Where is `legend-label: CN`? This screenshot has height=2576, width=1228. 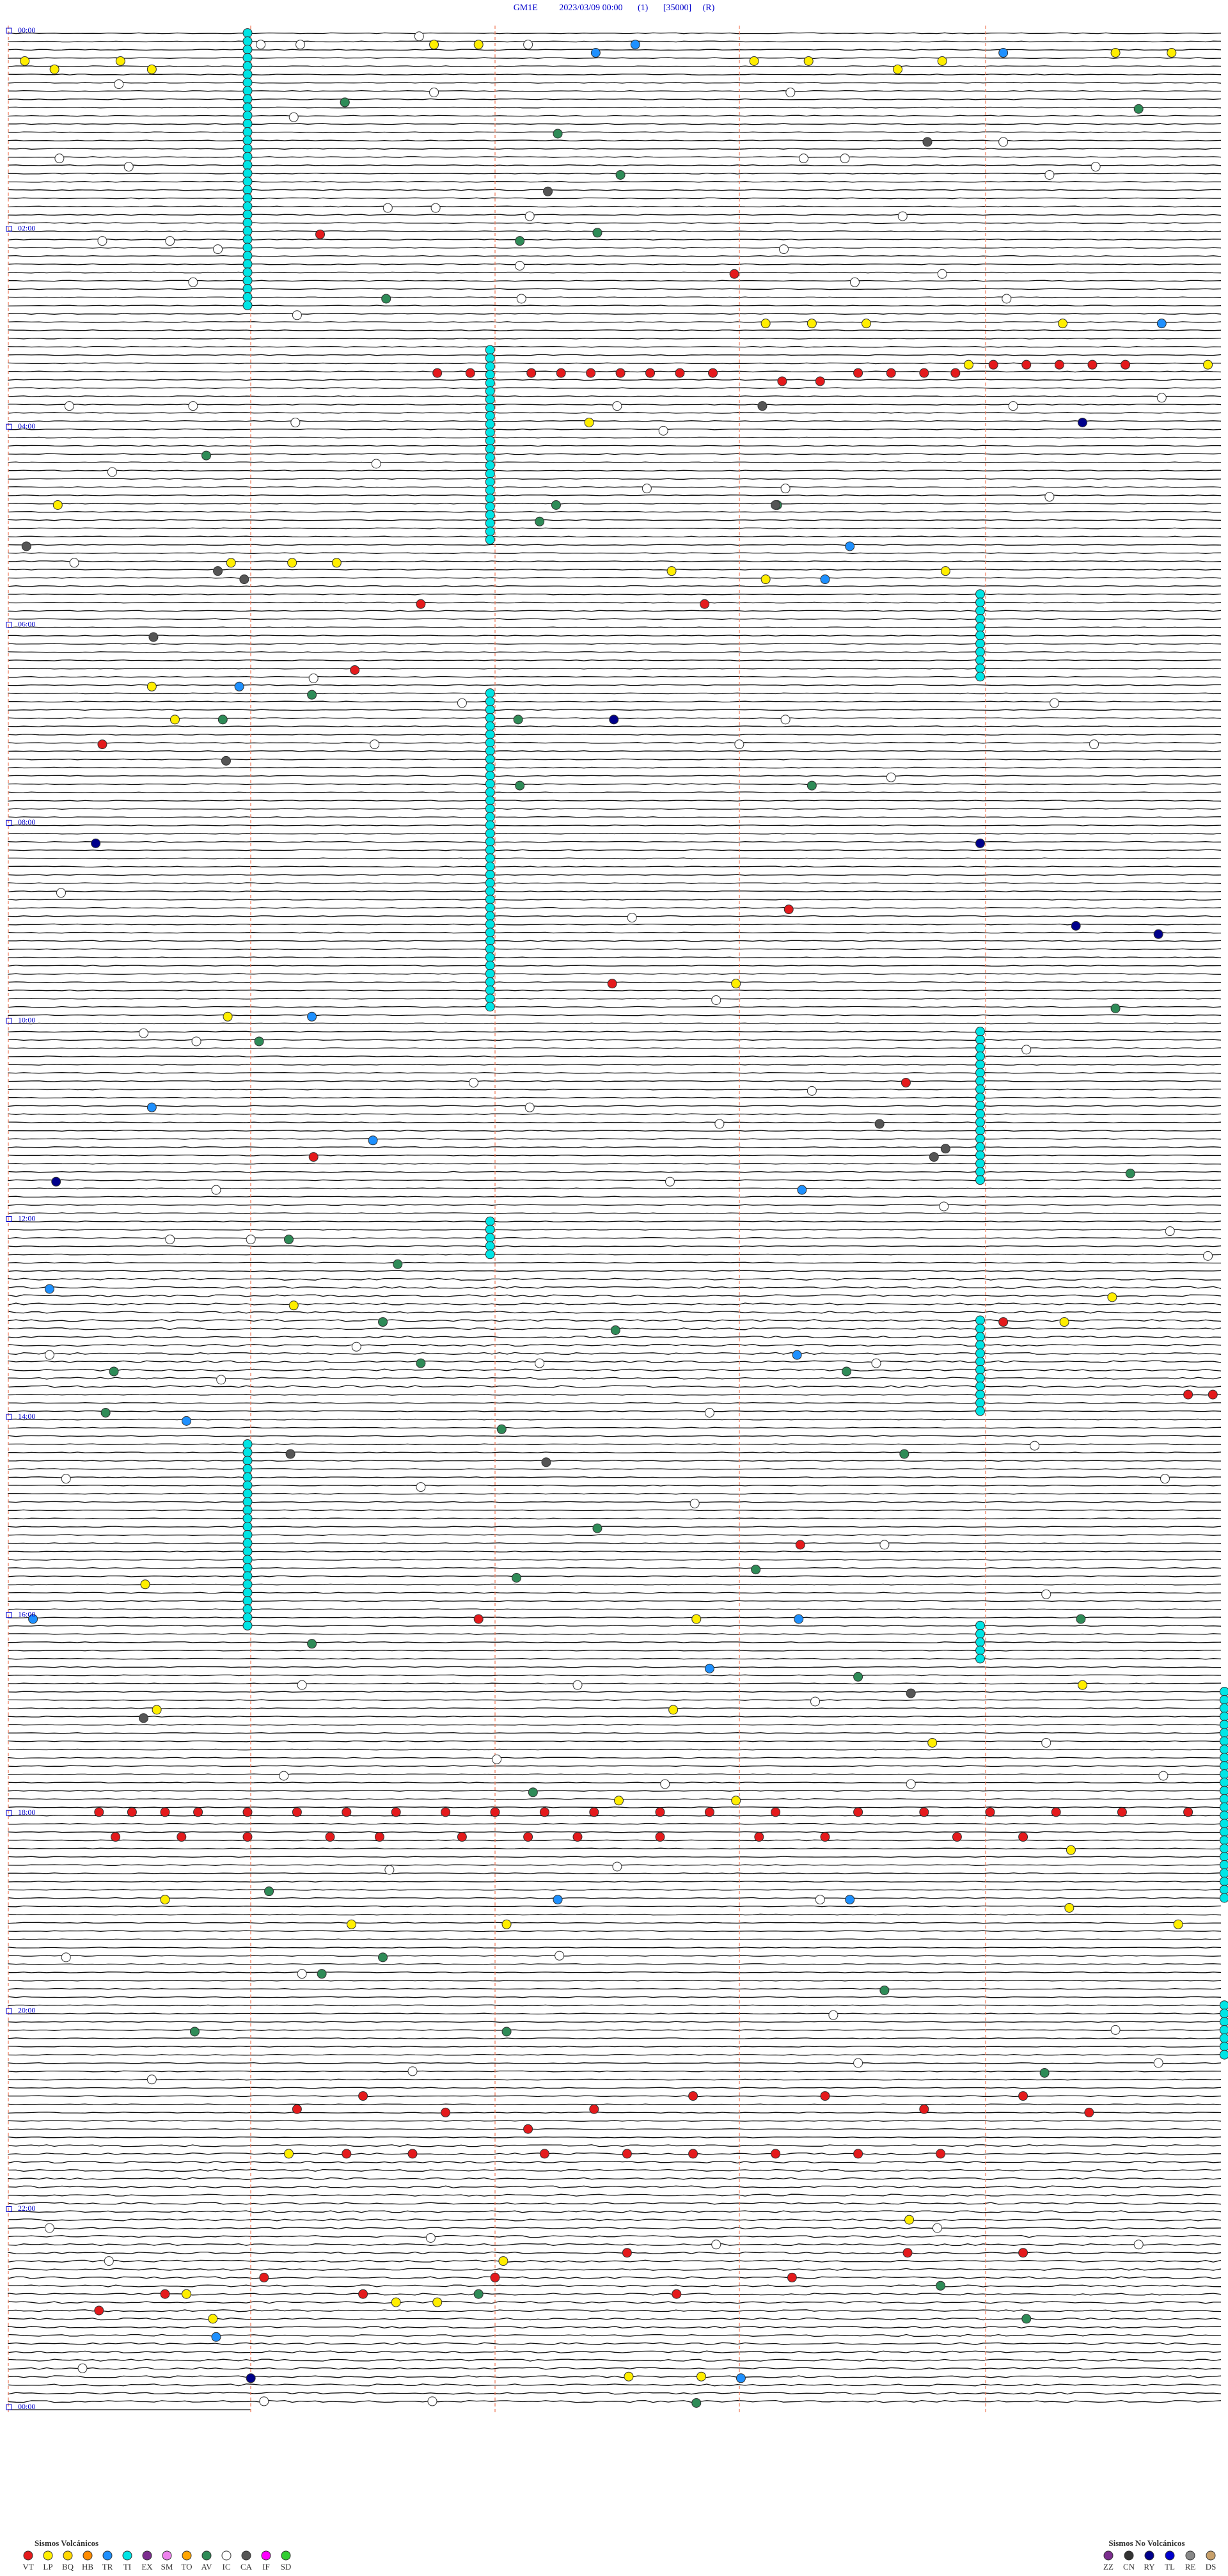 legend-label: CN is located at coordinates (1129, 2567).